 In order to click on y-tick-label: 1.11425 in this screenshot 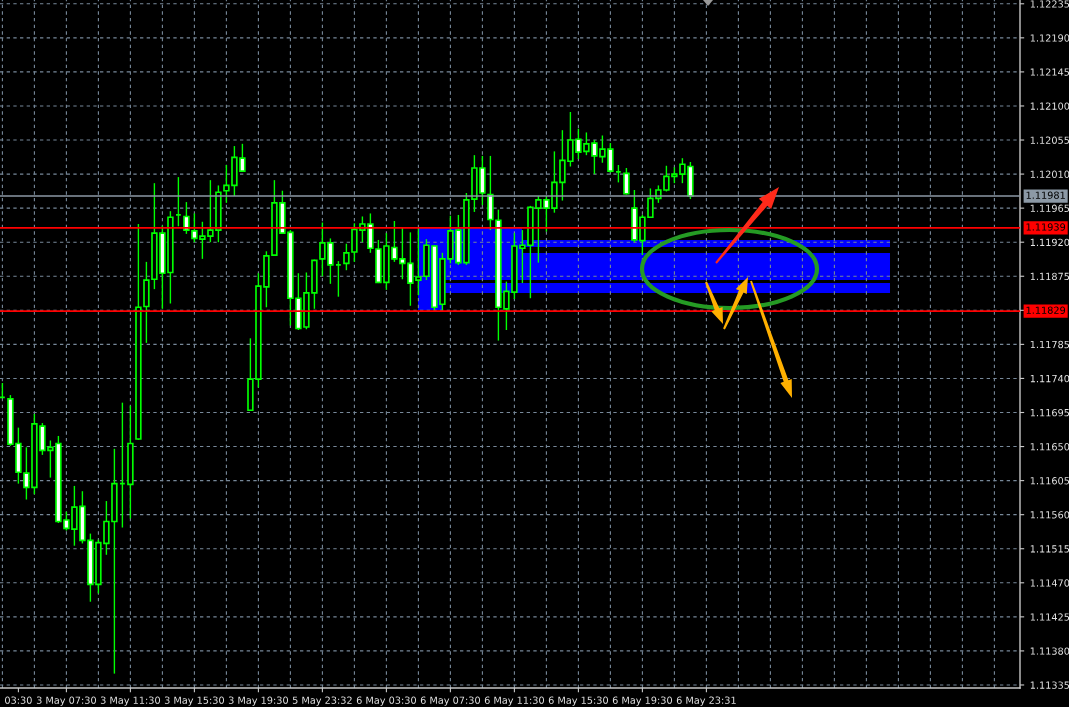, I will do `click(1049, 617)`.